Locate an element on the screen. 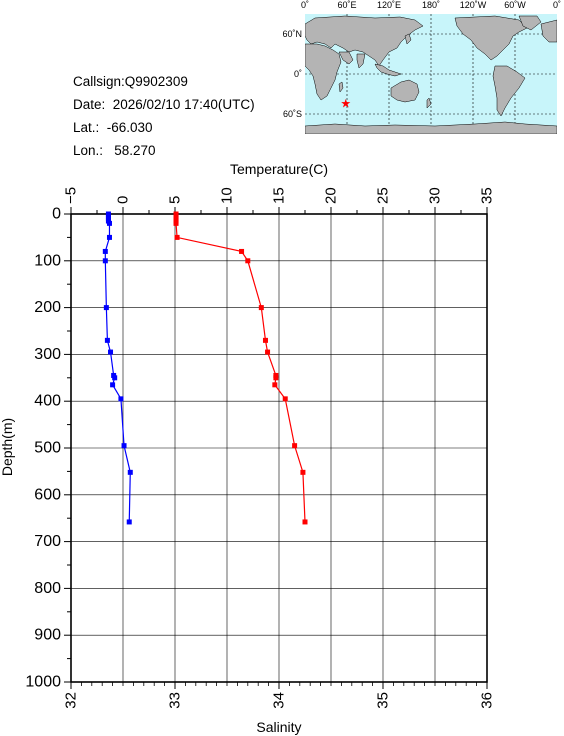 This screenshot has height=736, width=564. depth-tick-label: 500 is located at coordinates (47, 448).